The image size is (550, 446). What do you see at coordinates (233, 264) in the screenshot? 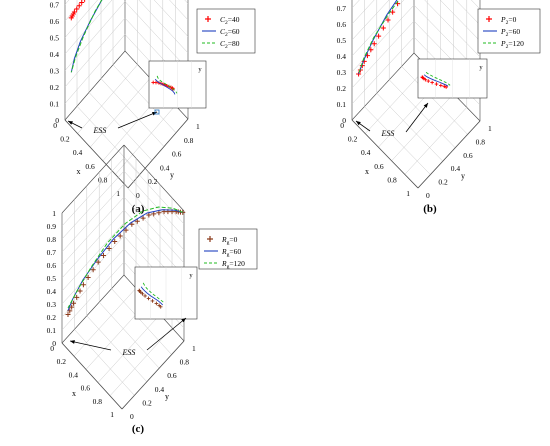
I see `legend-entry-label: Rg=120` at bounding box center [233, 264].